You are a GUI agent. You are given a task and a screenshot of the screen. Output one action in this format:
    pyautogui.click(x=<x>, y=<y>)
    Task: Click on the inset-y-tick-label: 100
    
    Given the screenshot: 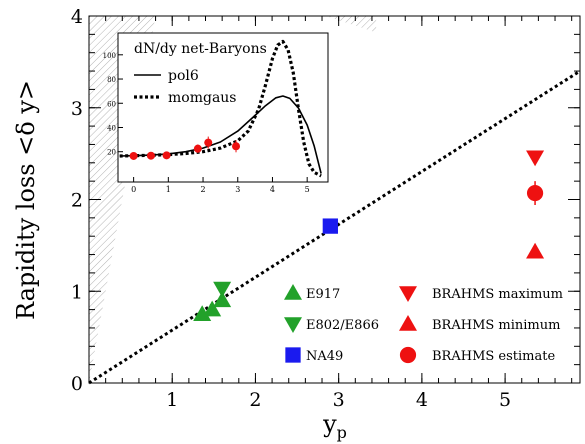 What is the action you would take?
    pyautogui.click(x=109, y=56)
    